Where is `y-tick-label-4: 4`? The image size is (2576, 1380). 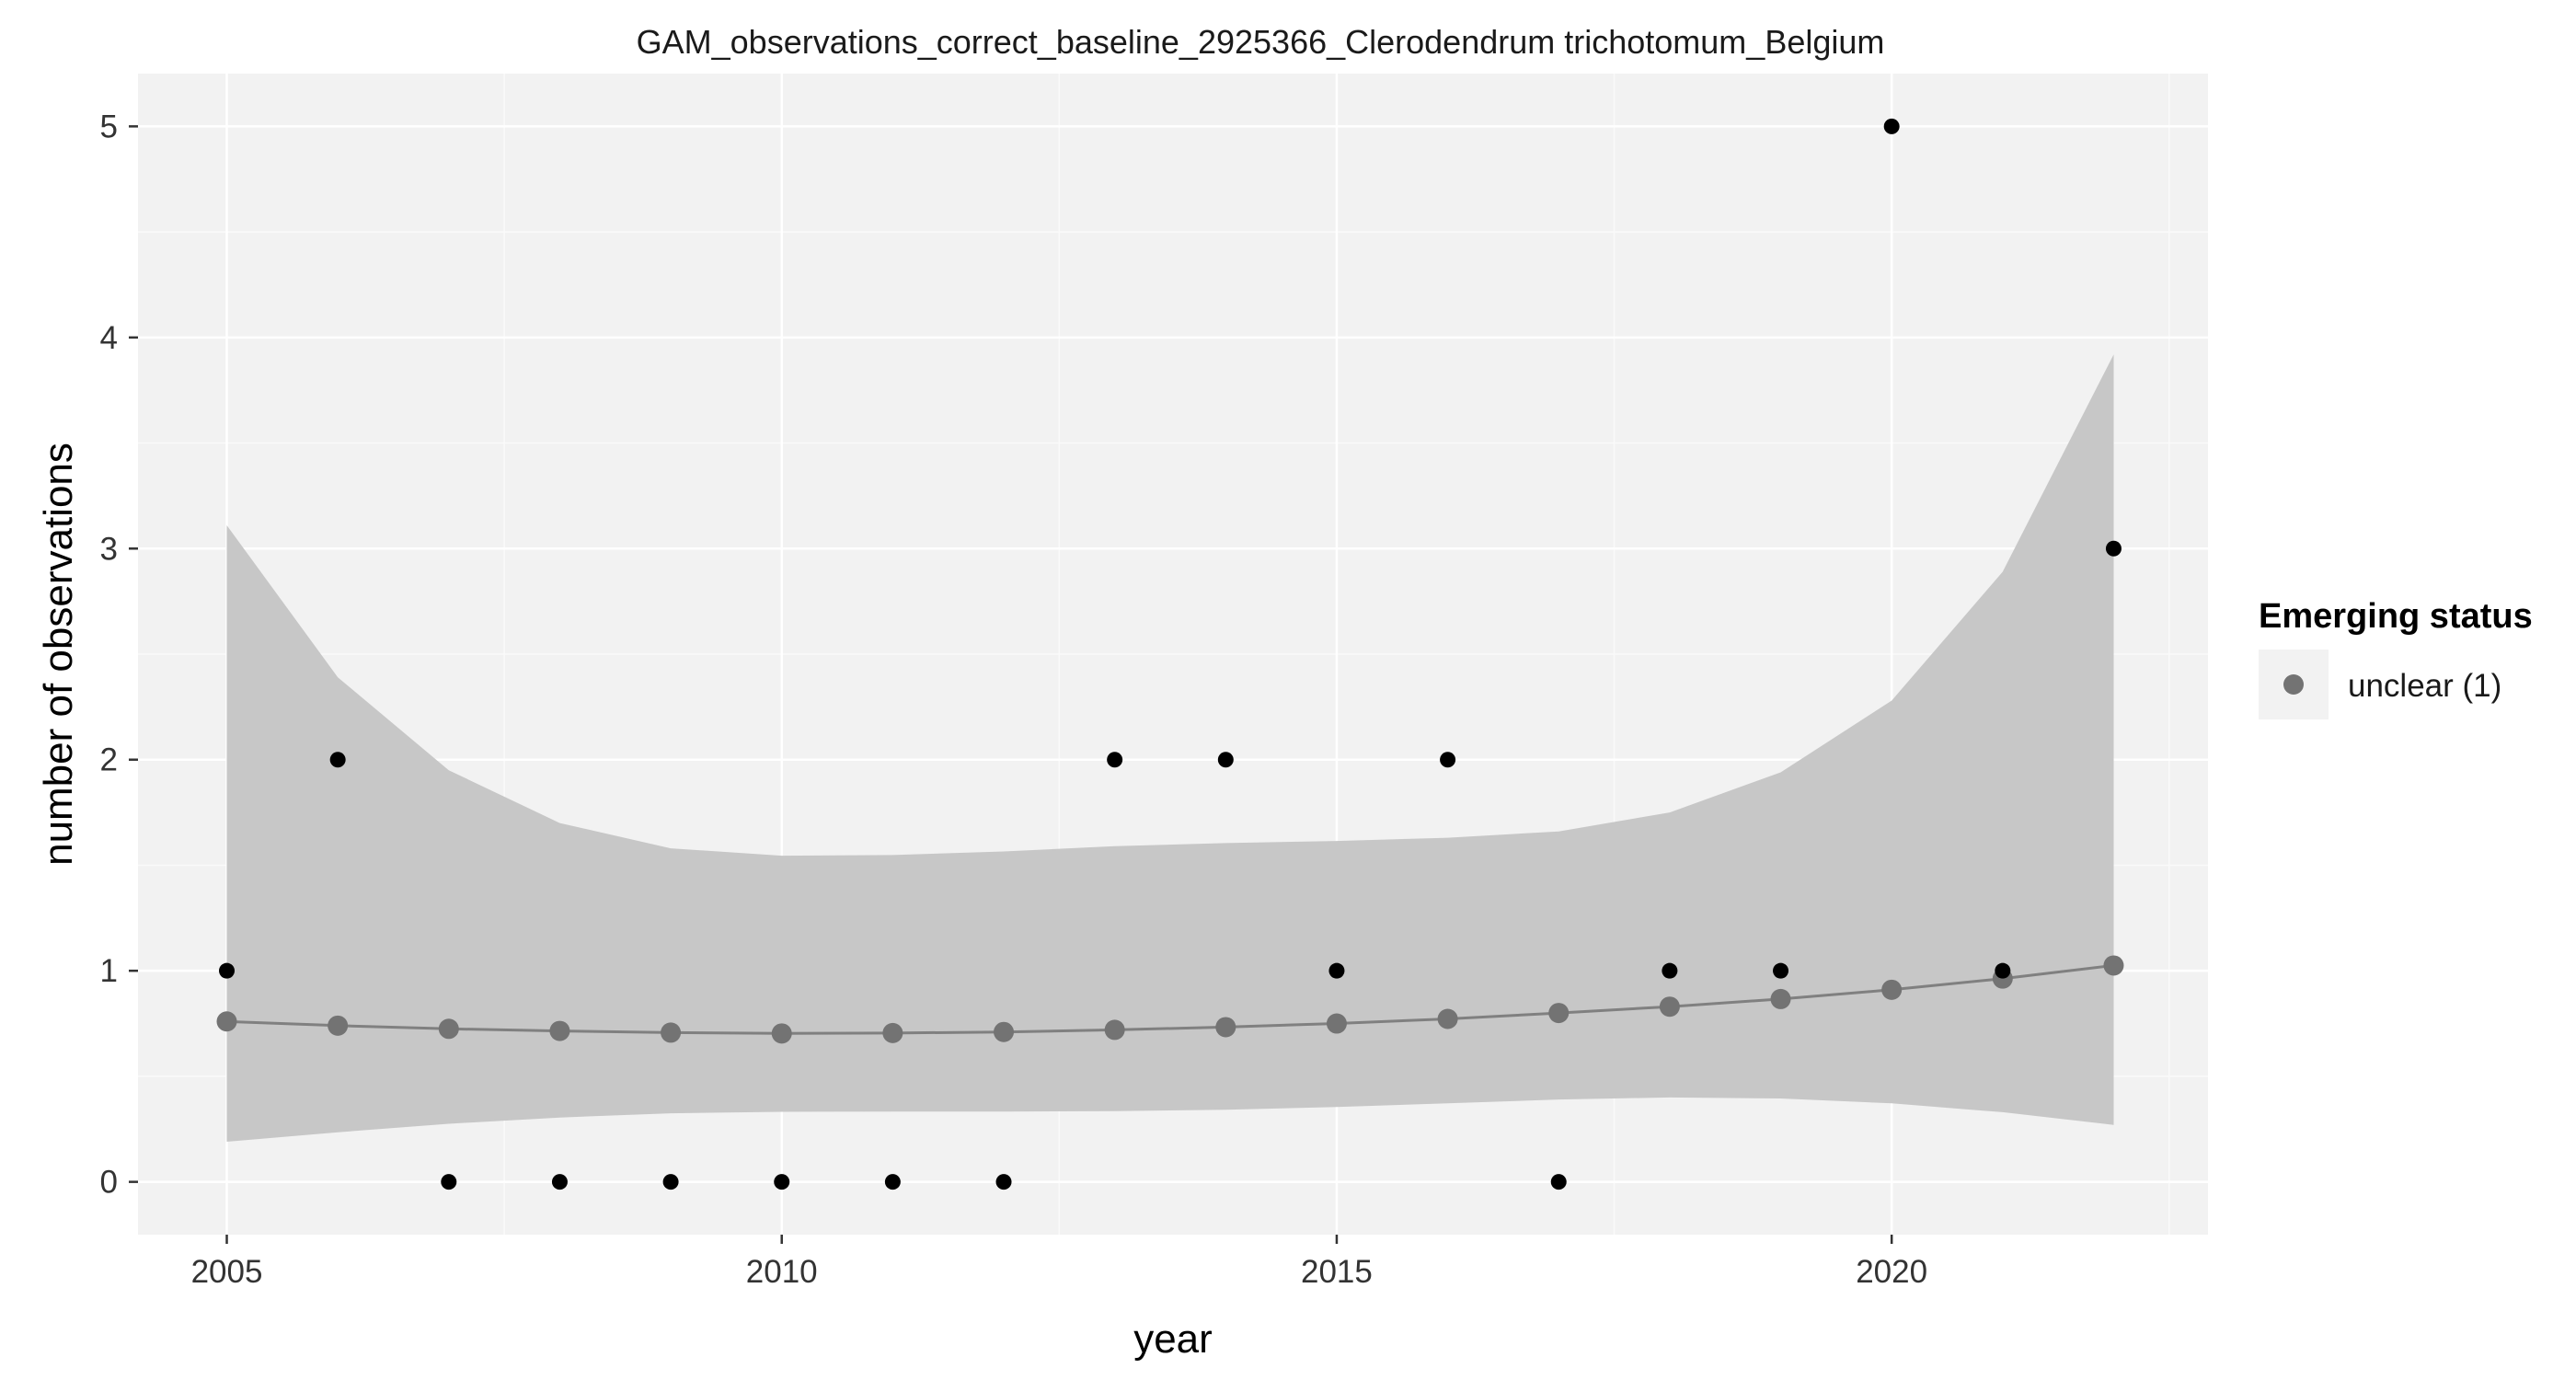 y-tick-label-4: 4 is located at coordinates (109, 338).